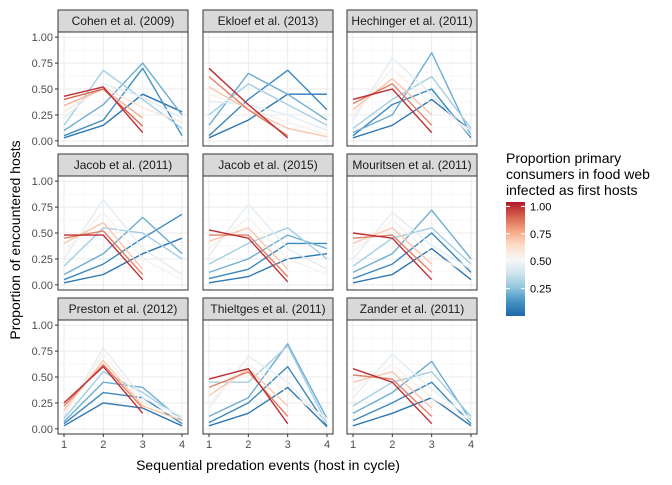  I want to click on facet-title: Cohen et al. (2009), so click(123, 21).